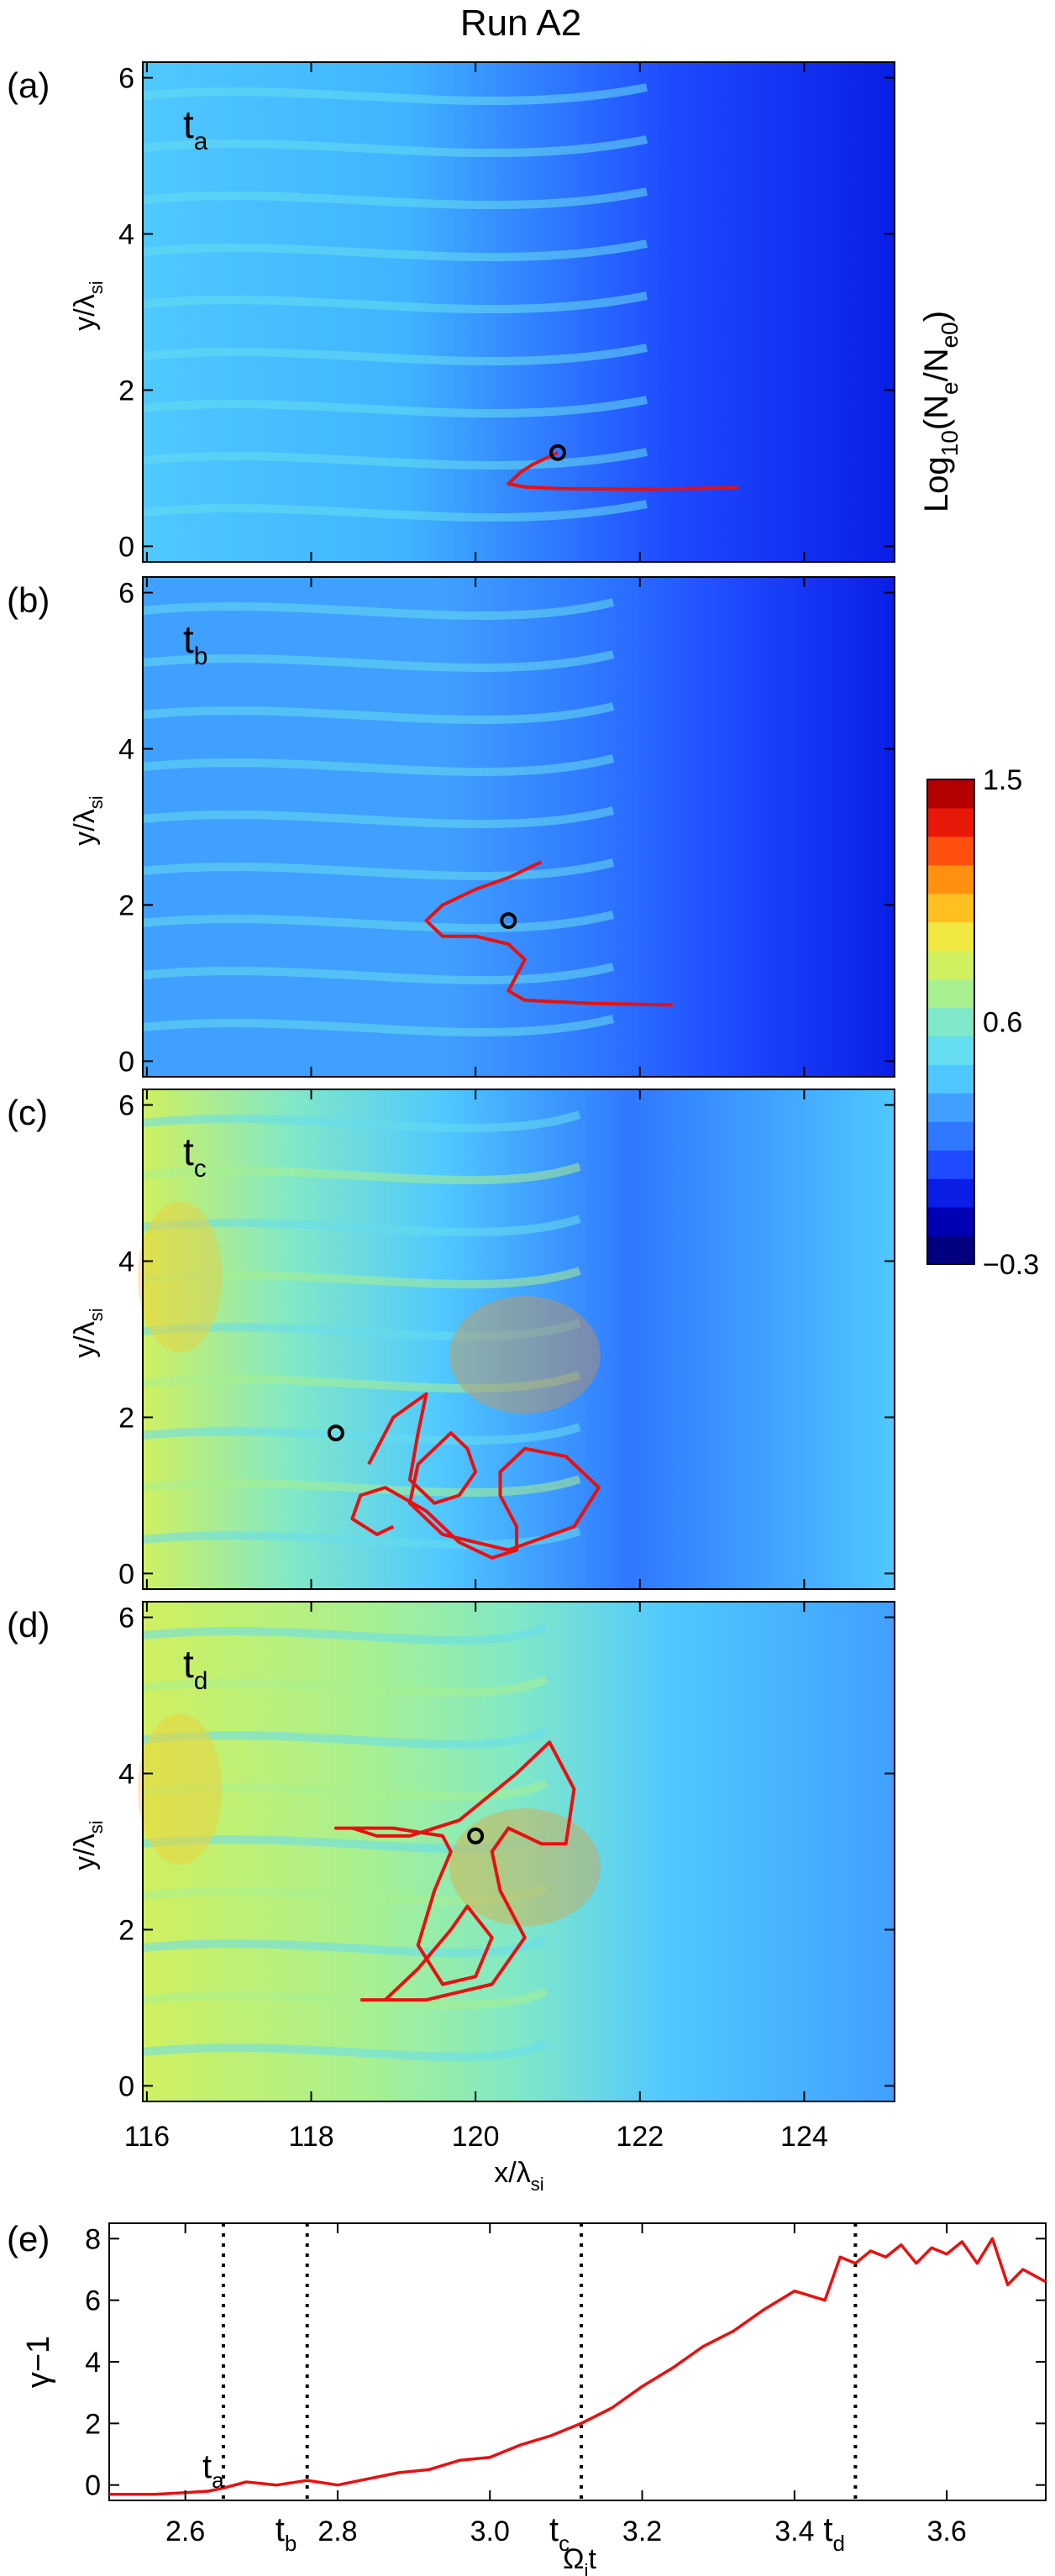 Image resolution: width=1055 pixels, height=2576 pixels. What do you see at coordinates (520, 23) in the screenshot?
I see `figure-title: Run A2` at bounding box center [520, 23].